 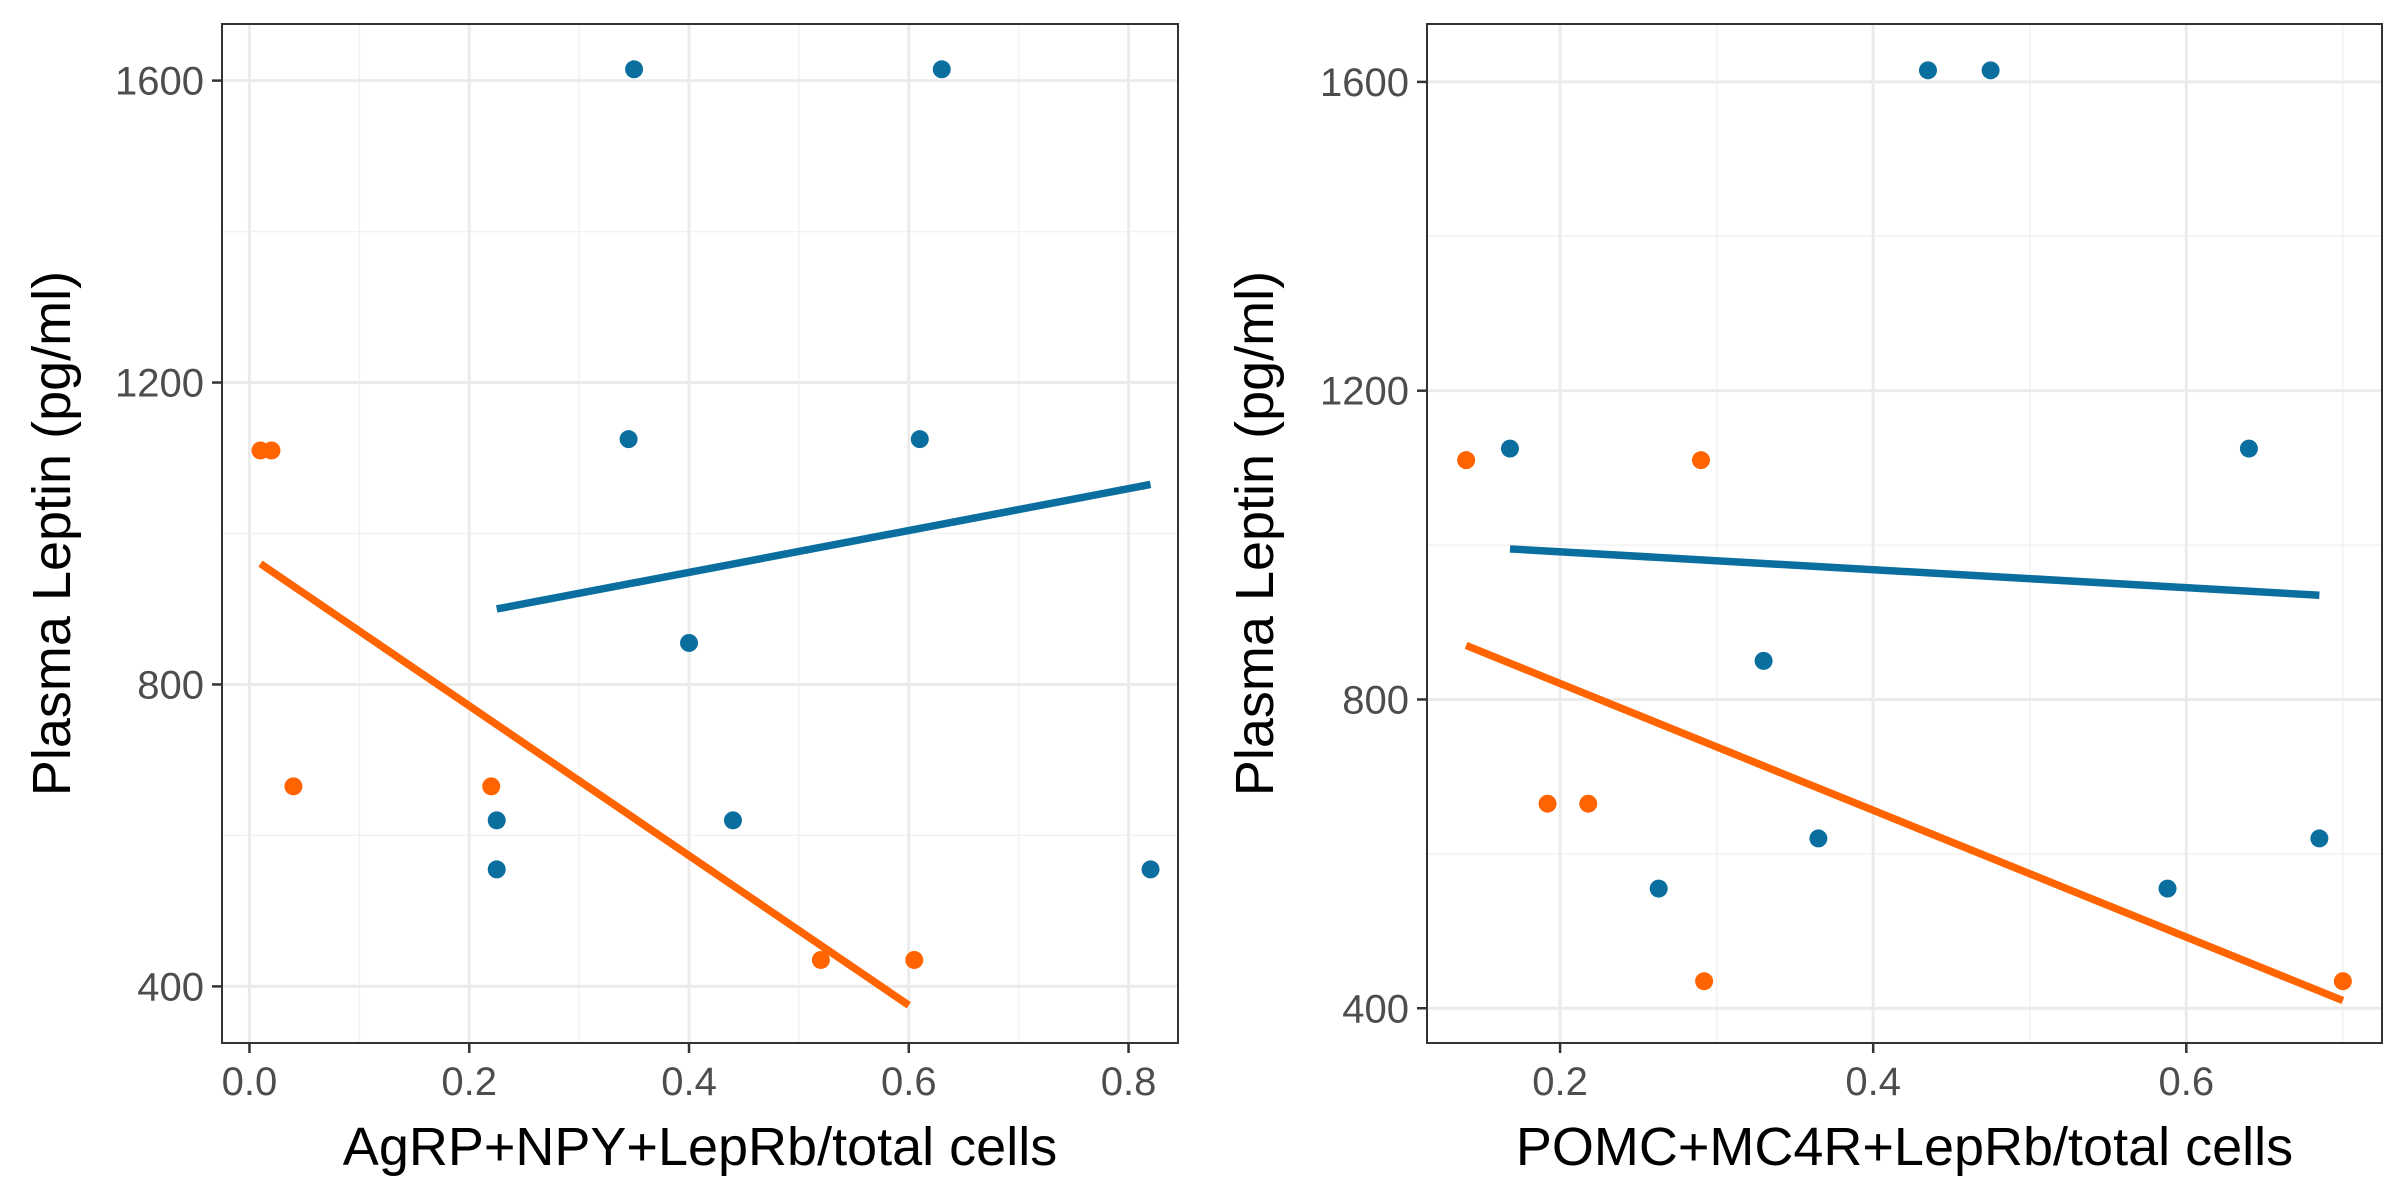 I want to click on x-axis-title: POMC+MC4R+LepRb/total cells, so click(x=1904, y=1147).